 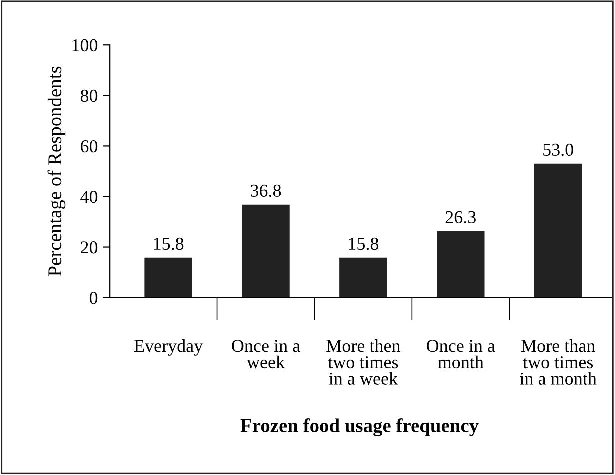 I want to click on x-tick-label: Once in a month, so click(x=461, y=354).